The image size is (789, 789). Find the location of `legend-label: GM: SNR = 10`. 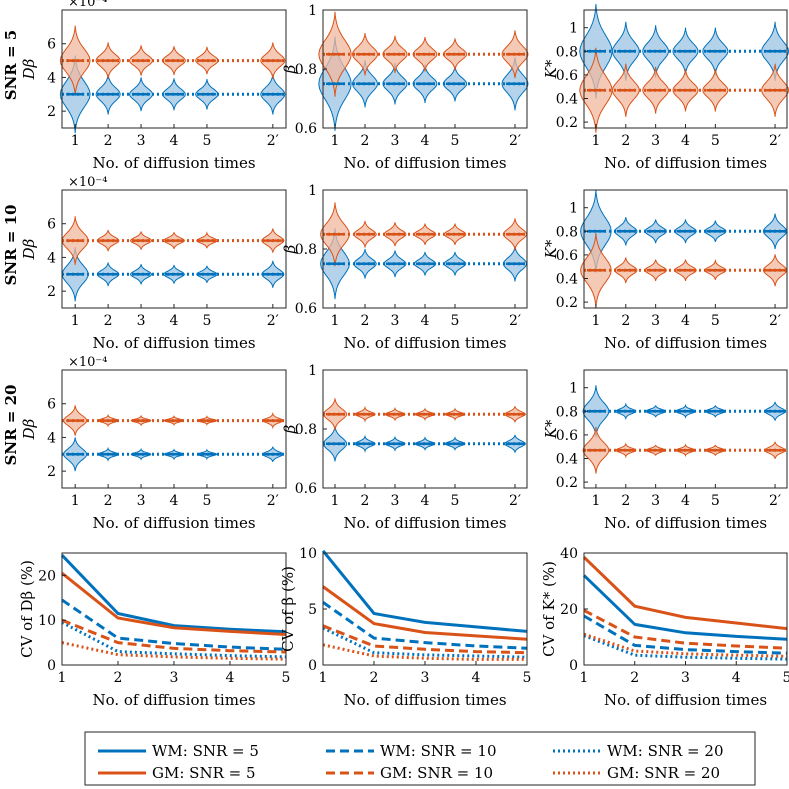

legend-label: GM: SNR = 10 is located at coordinates (436, 773).